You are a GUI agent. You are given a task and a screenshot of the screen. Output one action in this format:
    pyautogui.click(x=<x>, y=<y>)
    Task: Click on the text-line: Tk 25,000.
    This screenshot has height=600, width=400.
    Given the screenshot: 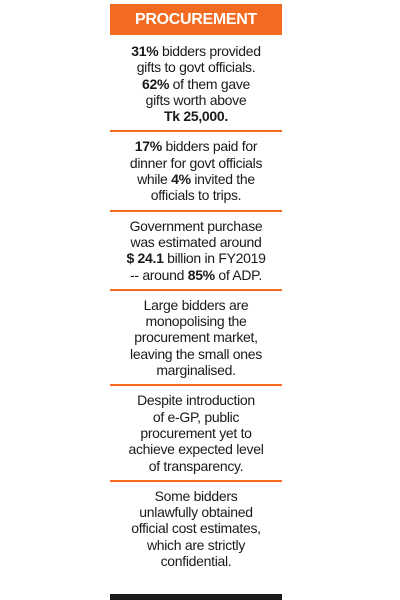 What is the action you would take?
    pyautogui.click(x=196, y=116)
    